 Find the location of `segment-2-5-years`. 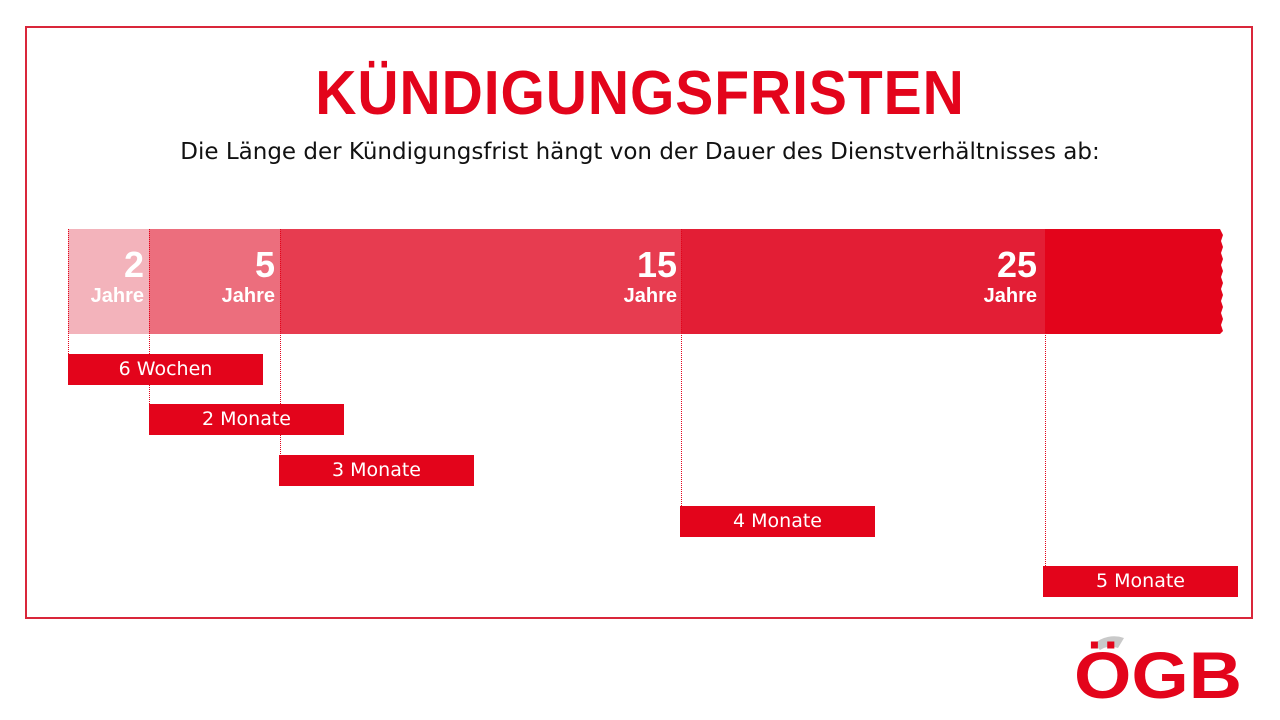

segment-2-5-years is located at coordinates (214, 281).